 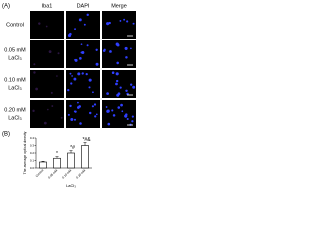 I want to click on row-label: 0.10 mM, so click(x=15, y=80).